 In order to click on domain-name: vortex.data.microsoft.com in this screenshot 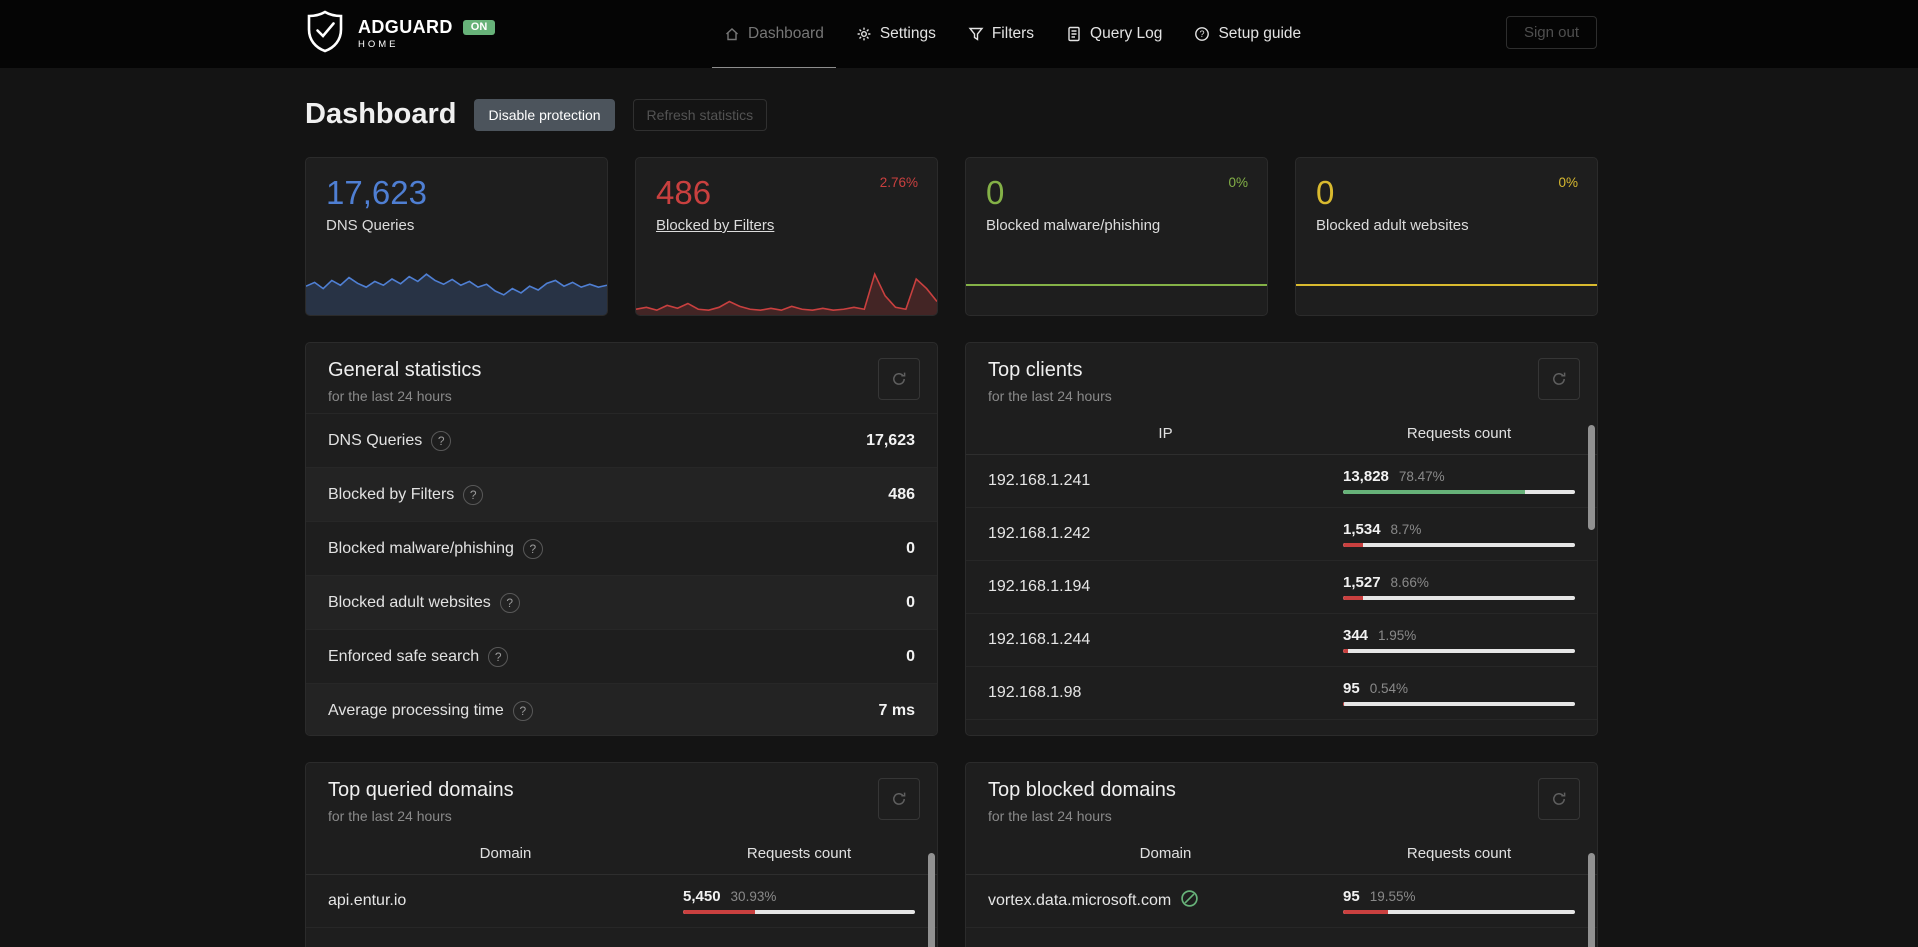, I will do `click(1080, 900)`.